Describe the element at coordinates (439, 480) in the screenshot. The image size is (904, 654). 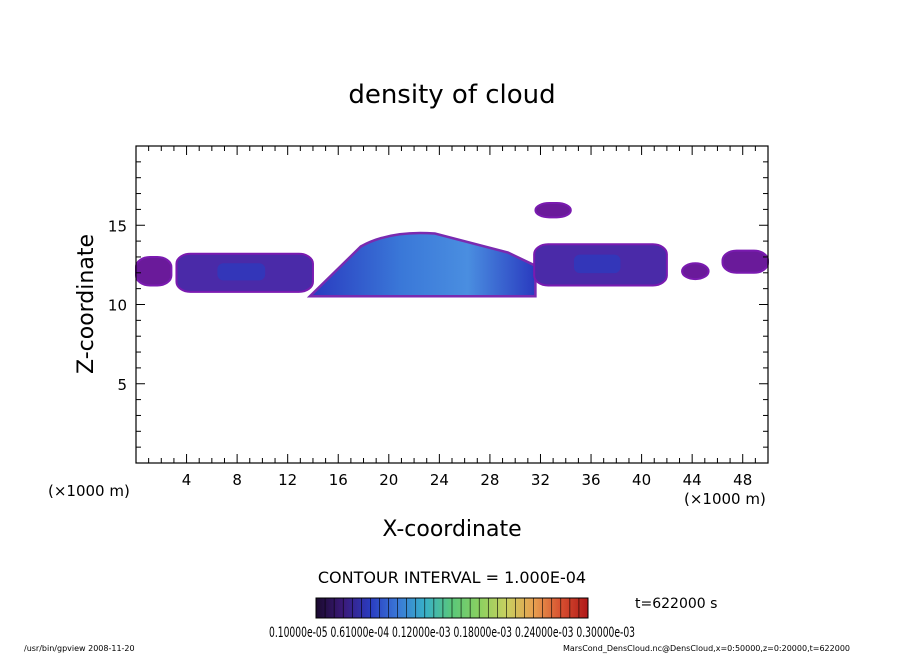
I see `x-tick-label: 24` at that location.